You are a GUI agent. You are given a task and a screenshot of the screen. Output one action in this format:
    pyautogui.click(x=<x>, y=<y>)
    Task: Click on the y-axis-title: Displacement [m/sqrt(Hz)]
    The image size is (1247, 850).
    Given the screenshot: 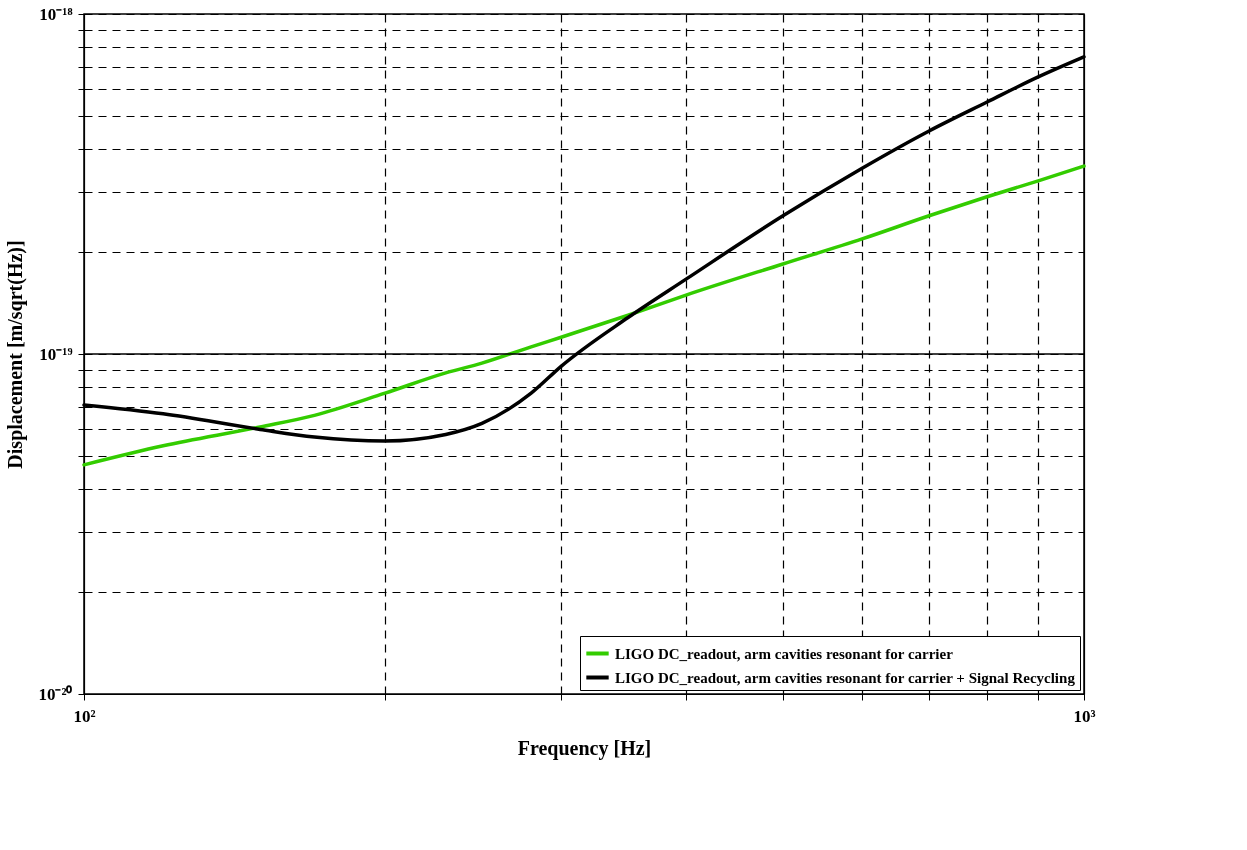 What is the action you would take?
    pyautogui.click(x=16, y=354)
    